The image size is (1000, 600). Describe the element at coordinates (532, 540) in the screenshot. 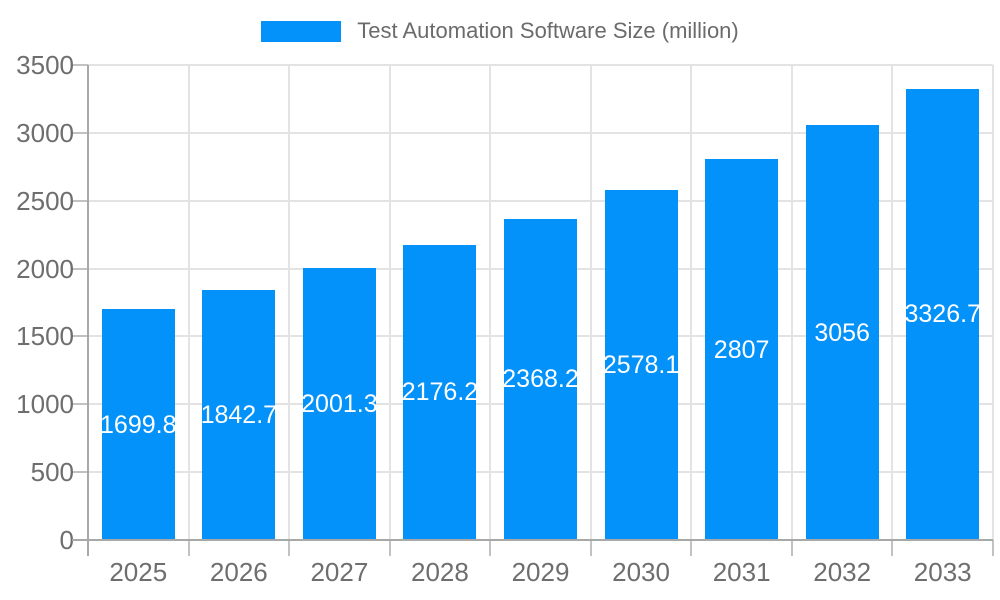

I see `x-axis-line` at that location.